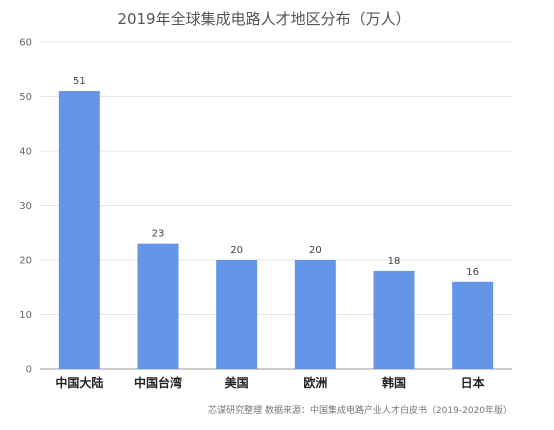  What do you see at coordinates (473, 382) in the screenshot?
I see `x-tick-label: 日本` at bounding box center [473, 382].